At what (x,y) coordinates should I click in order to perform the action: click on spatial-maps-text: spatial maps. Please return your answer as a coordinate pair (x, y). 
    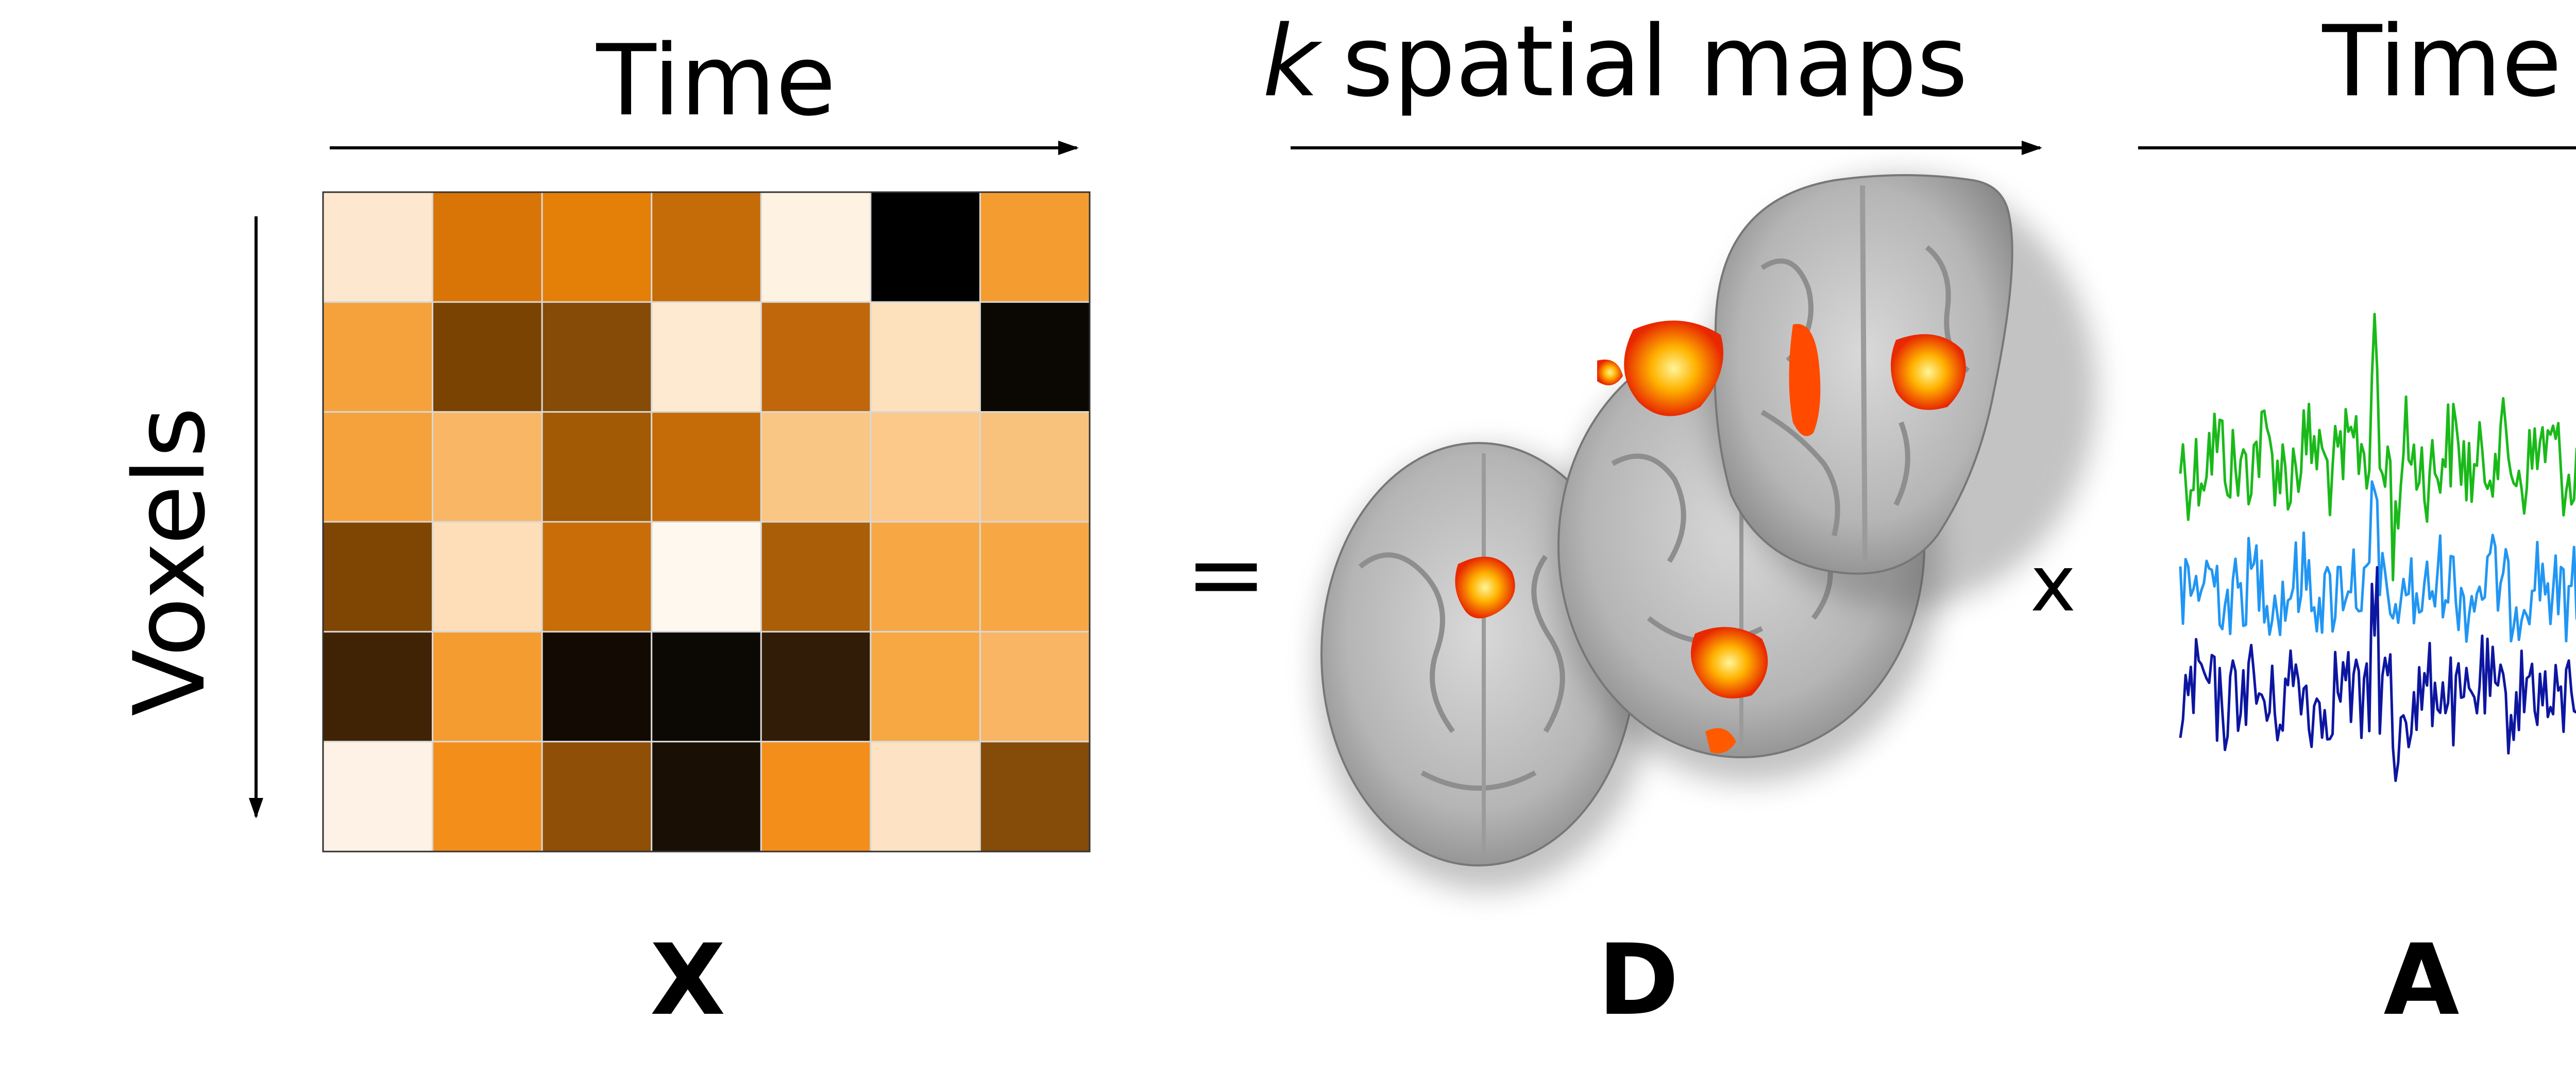
    Looking at the image, I should click on (1655, 61).